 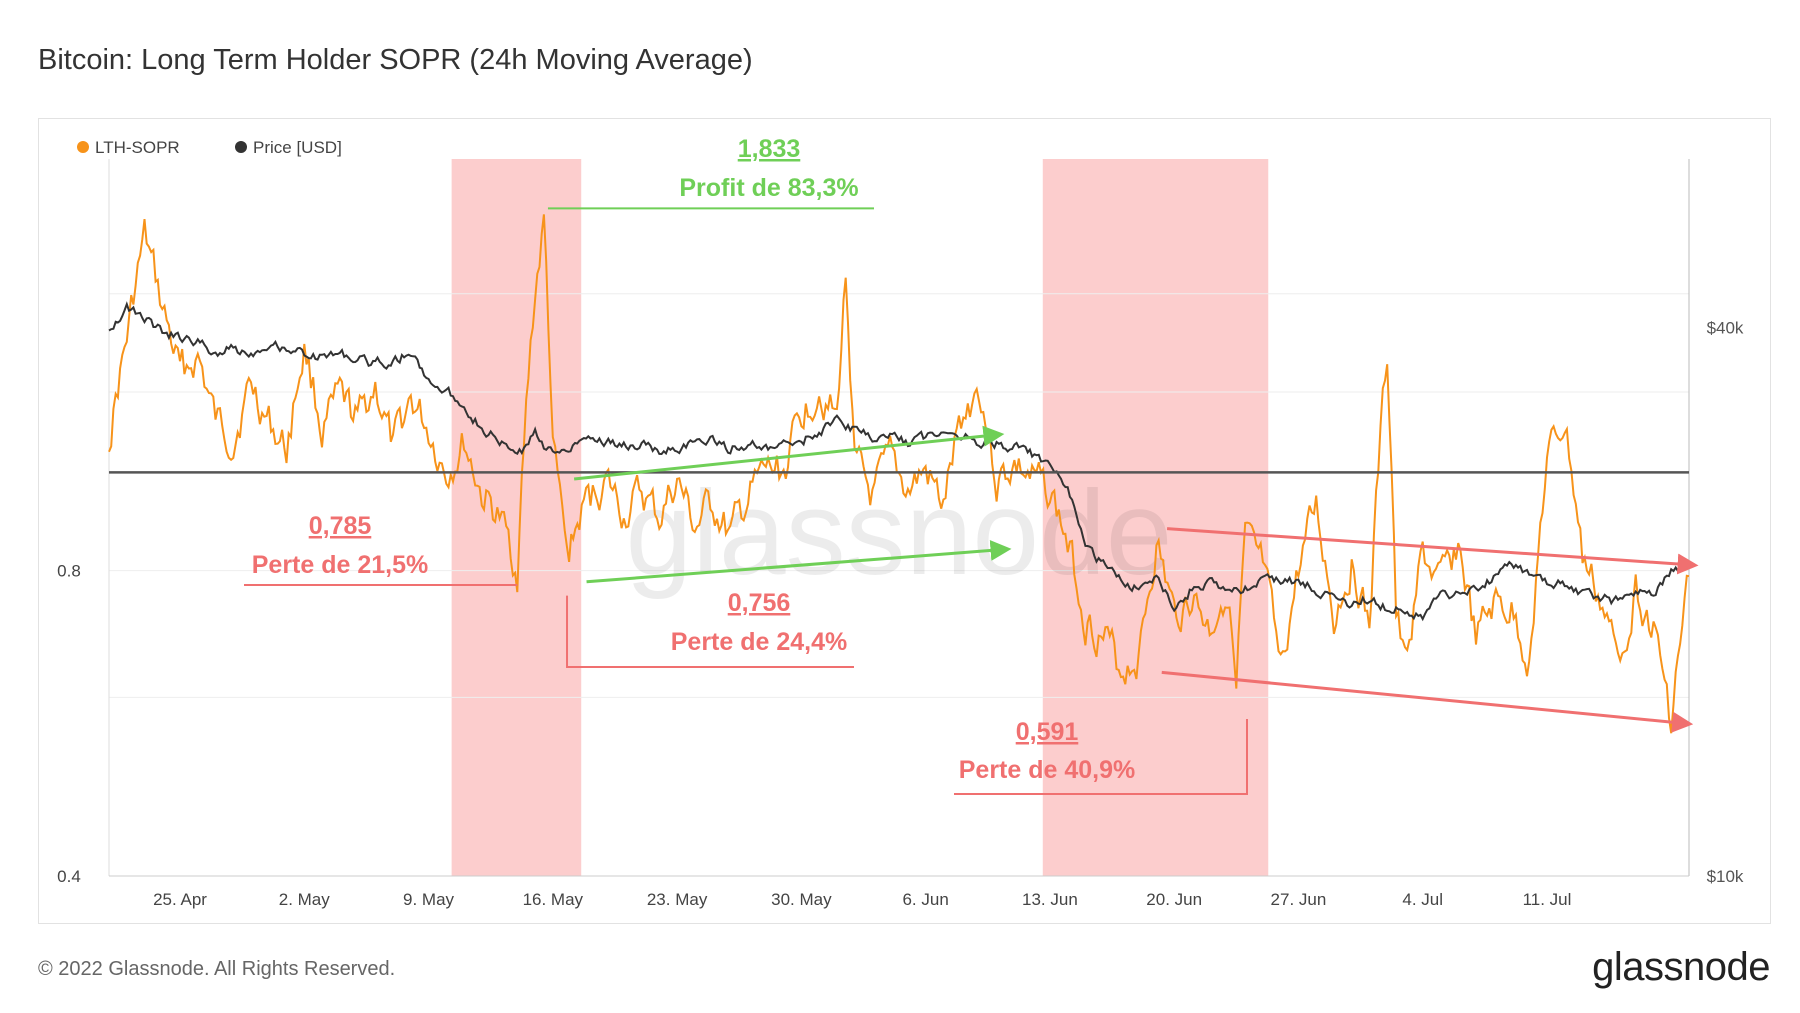 I want to click on x-tick-label-2: 2. May, so click(x=305, y=899).